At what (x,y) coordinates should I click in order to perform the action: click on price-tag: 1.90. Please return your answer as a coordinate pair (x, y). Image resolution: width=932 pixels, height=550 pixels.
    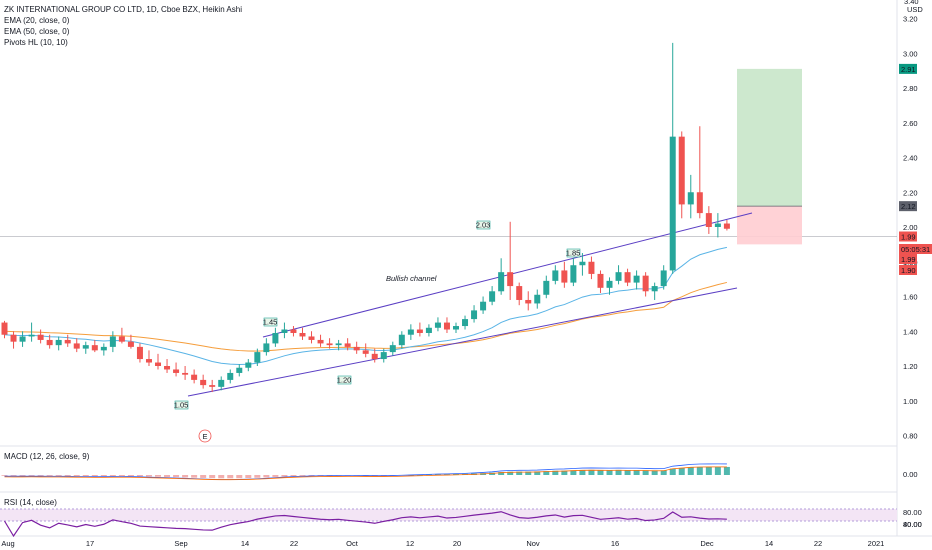
    Looking at the image, I should click on (908, 270).